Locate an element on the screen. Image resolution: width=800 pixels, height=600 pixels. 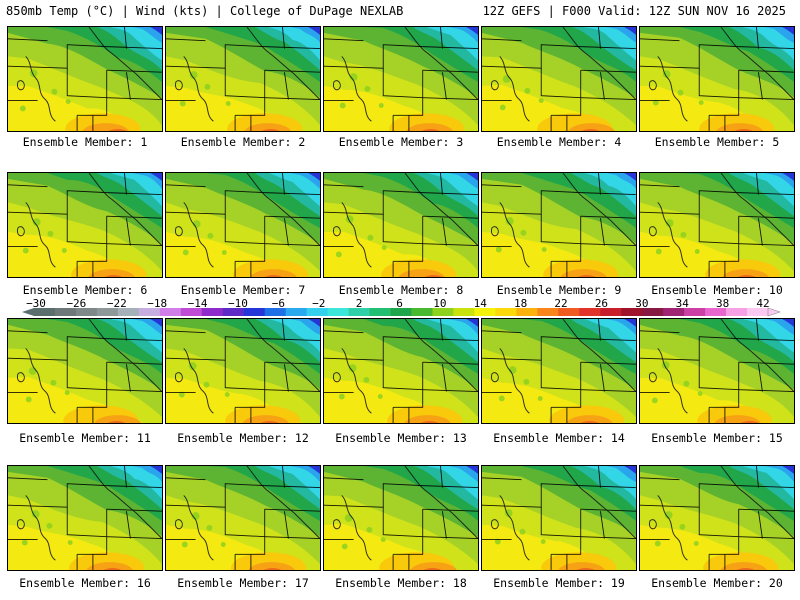
temperature-colorbar is located at coordinates (401, 312).